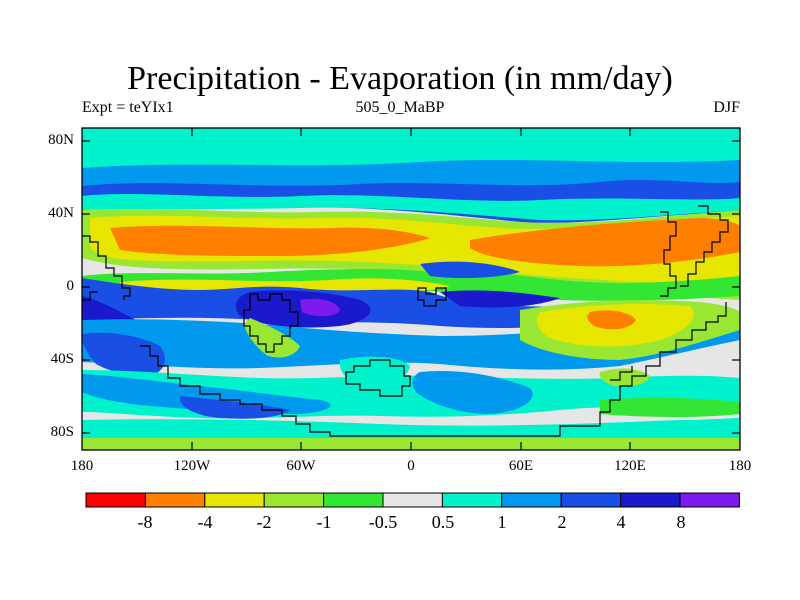 This screenshot has width=800, height=600. Describe the element at coordinates (383, 522) in the screenshot. I see `colorbar-label: -0.5` at that location.